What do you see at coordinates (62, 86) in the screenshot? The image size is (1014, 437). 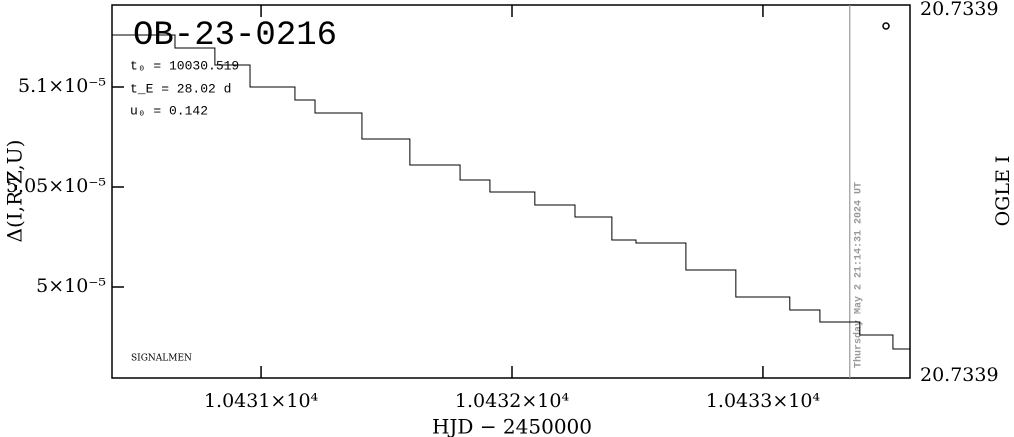 I see `y-tick-label: 5.1×10⁻⁵` at bounding box center [62, 86].